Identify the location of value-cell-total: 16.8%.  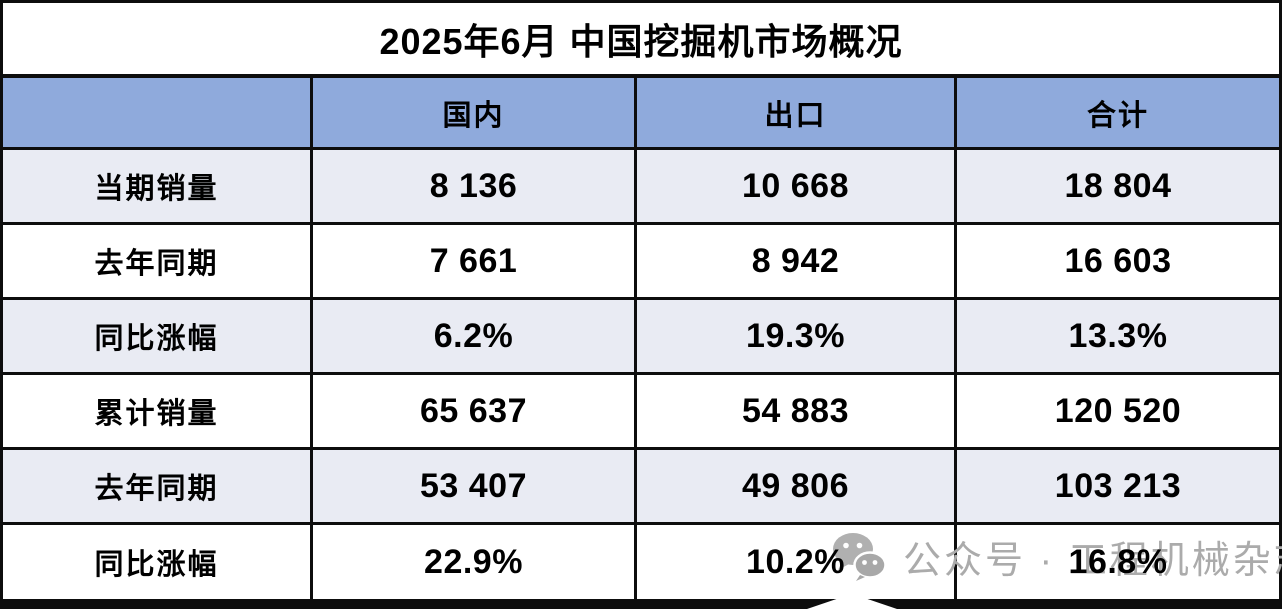
(1118, 562).